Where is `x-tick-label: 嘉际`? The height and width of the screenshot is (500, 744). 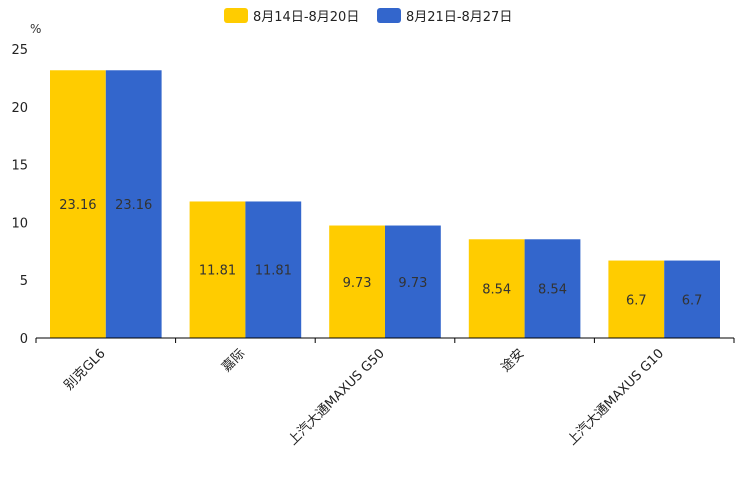 x-tick-label: 嘉际 is located at coordinates (233, 360).